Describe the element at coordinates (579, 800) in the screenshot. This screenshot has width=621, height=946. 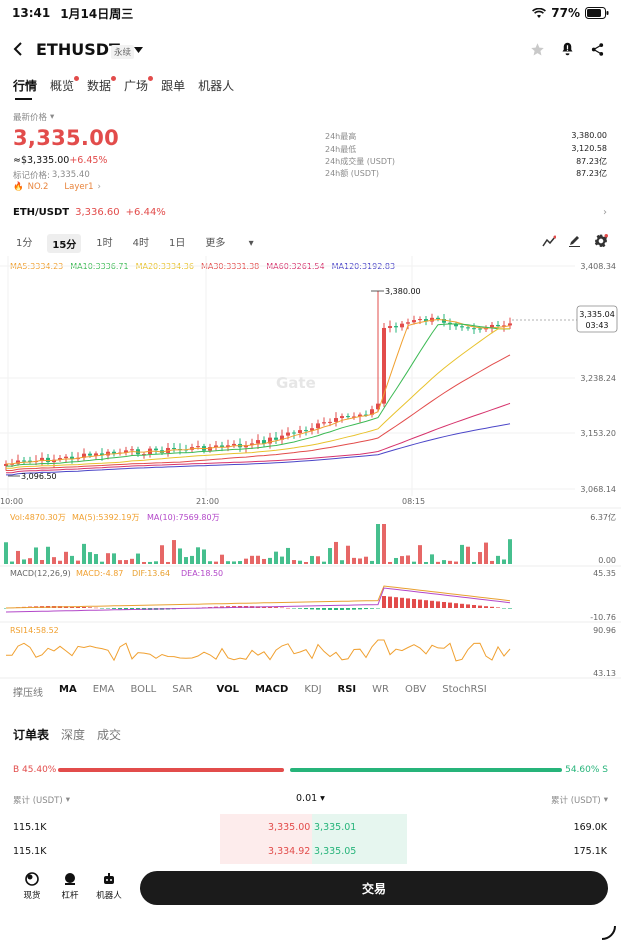
I see `ask-total-header: 累计 (USDT) ▾` at that location.